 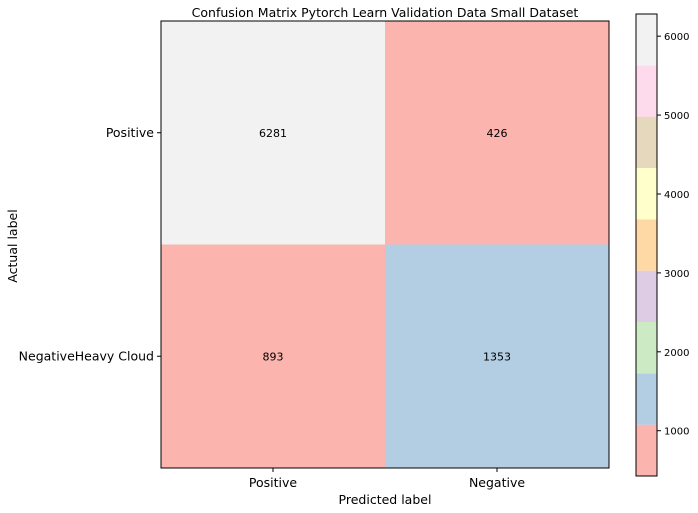 I want to click on heatmap-value-label: 426, so click(x=497, y=133).